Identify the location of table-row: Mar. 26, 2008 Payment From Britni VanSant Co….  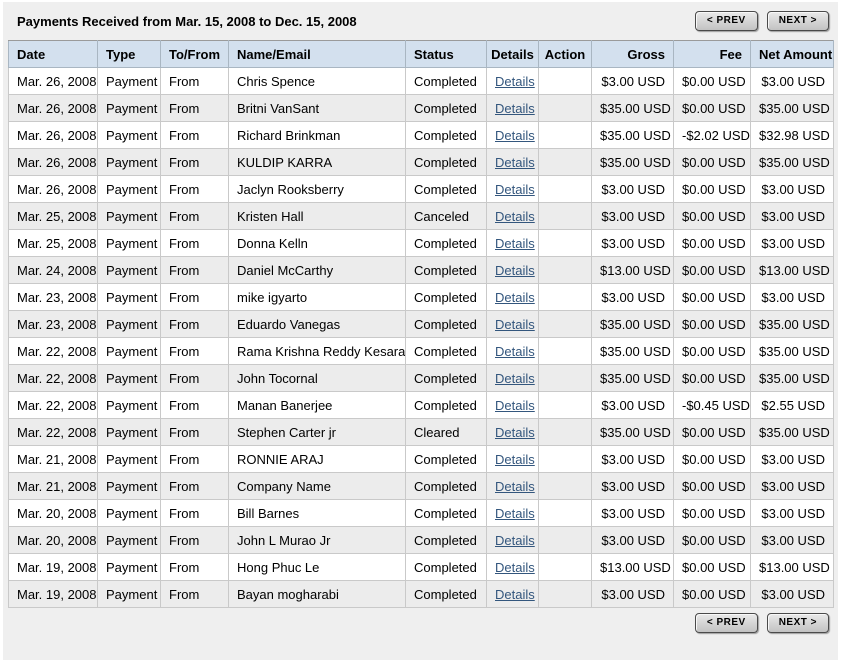
(421, 108).